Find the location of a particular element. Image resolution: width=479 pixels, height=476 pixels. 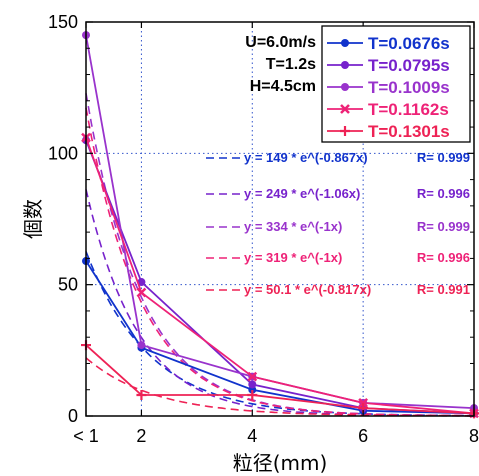

param-text: H=4.5cm is located at coordinates (283, 86).